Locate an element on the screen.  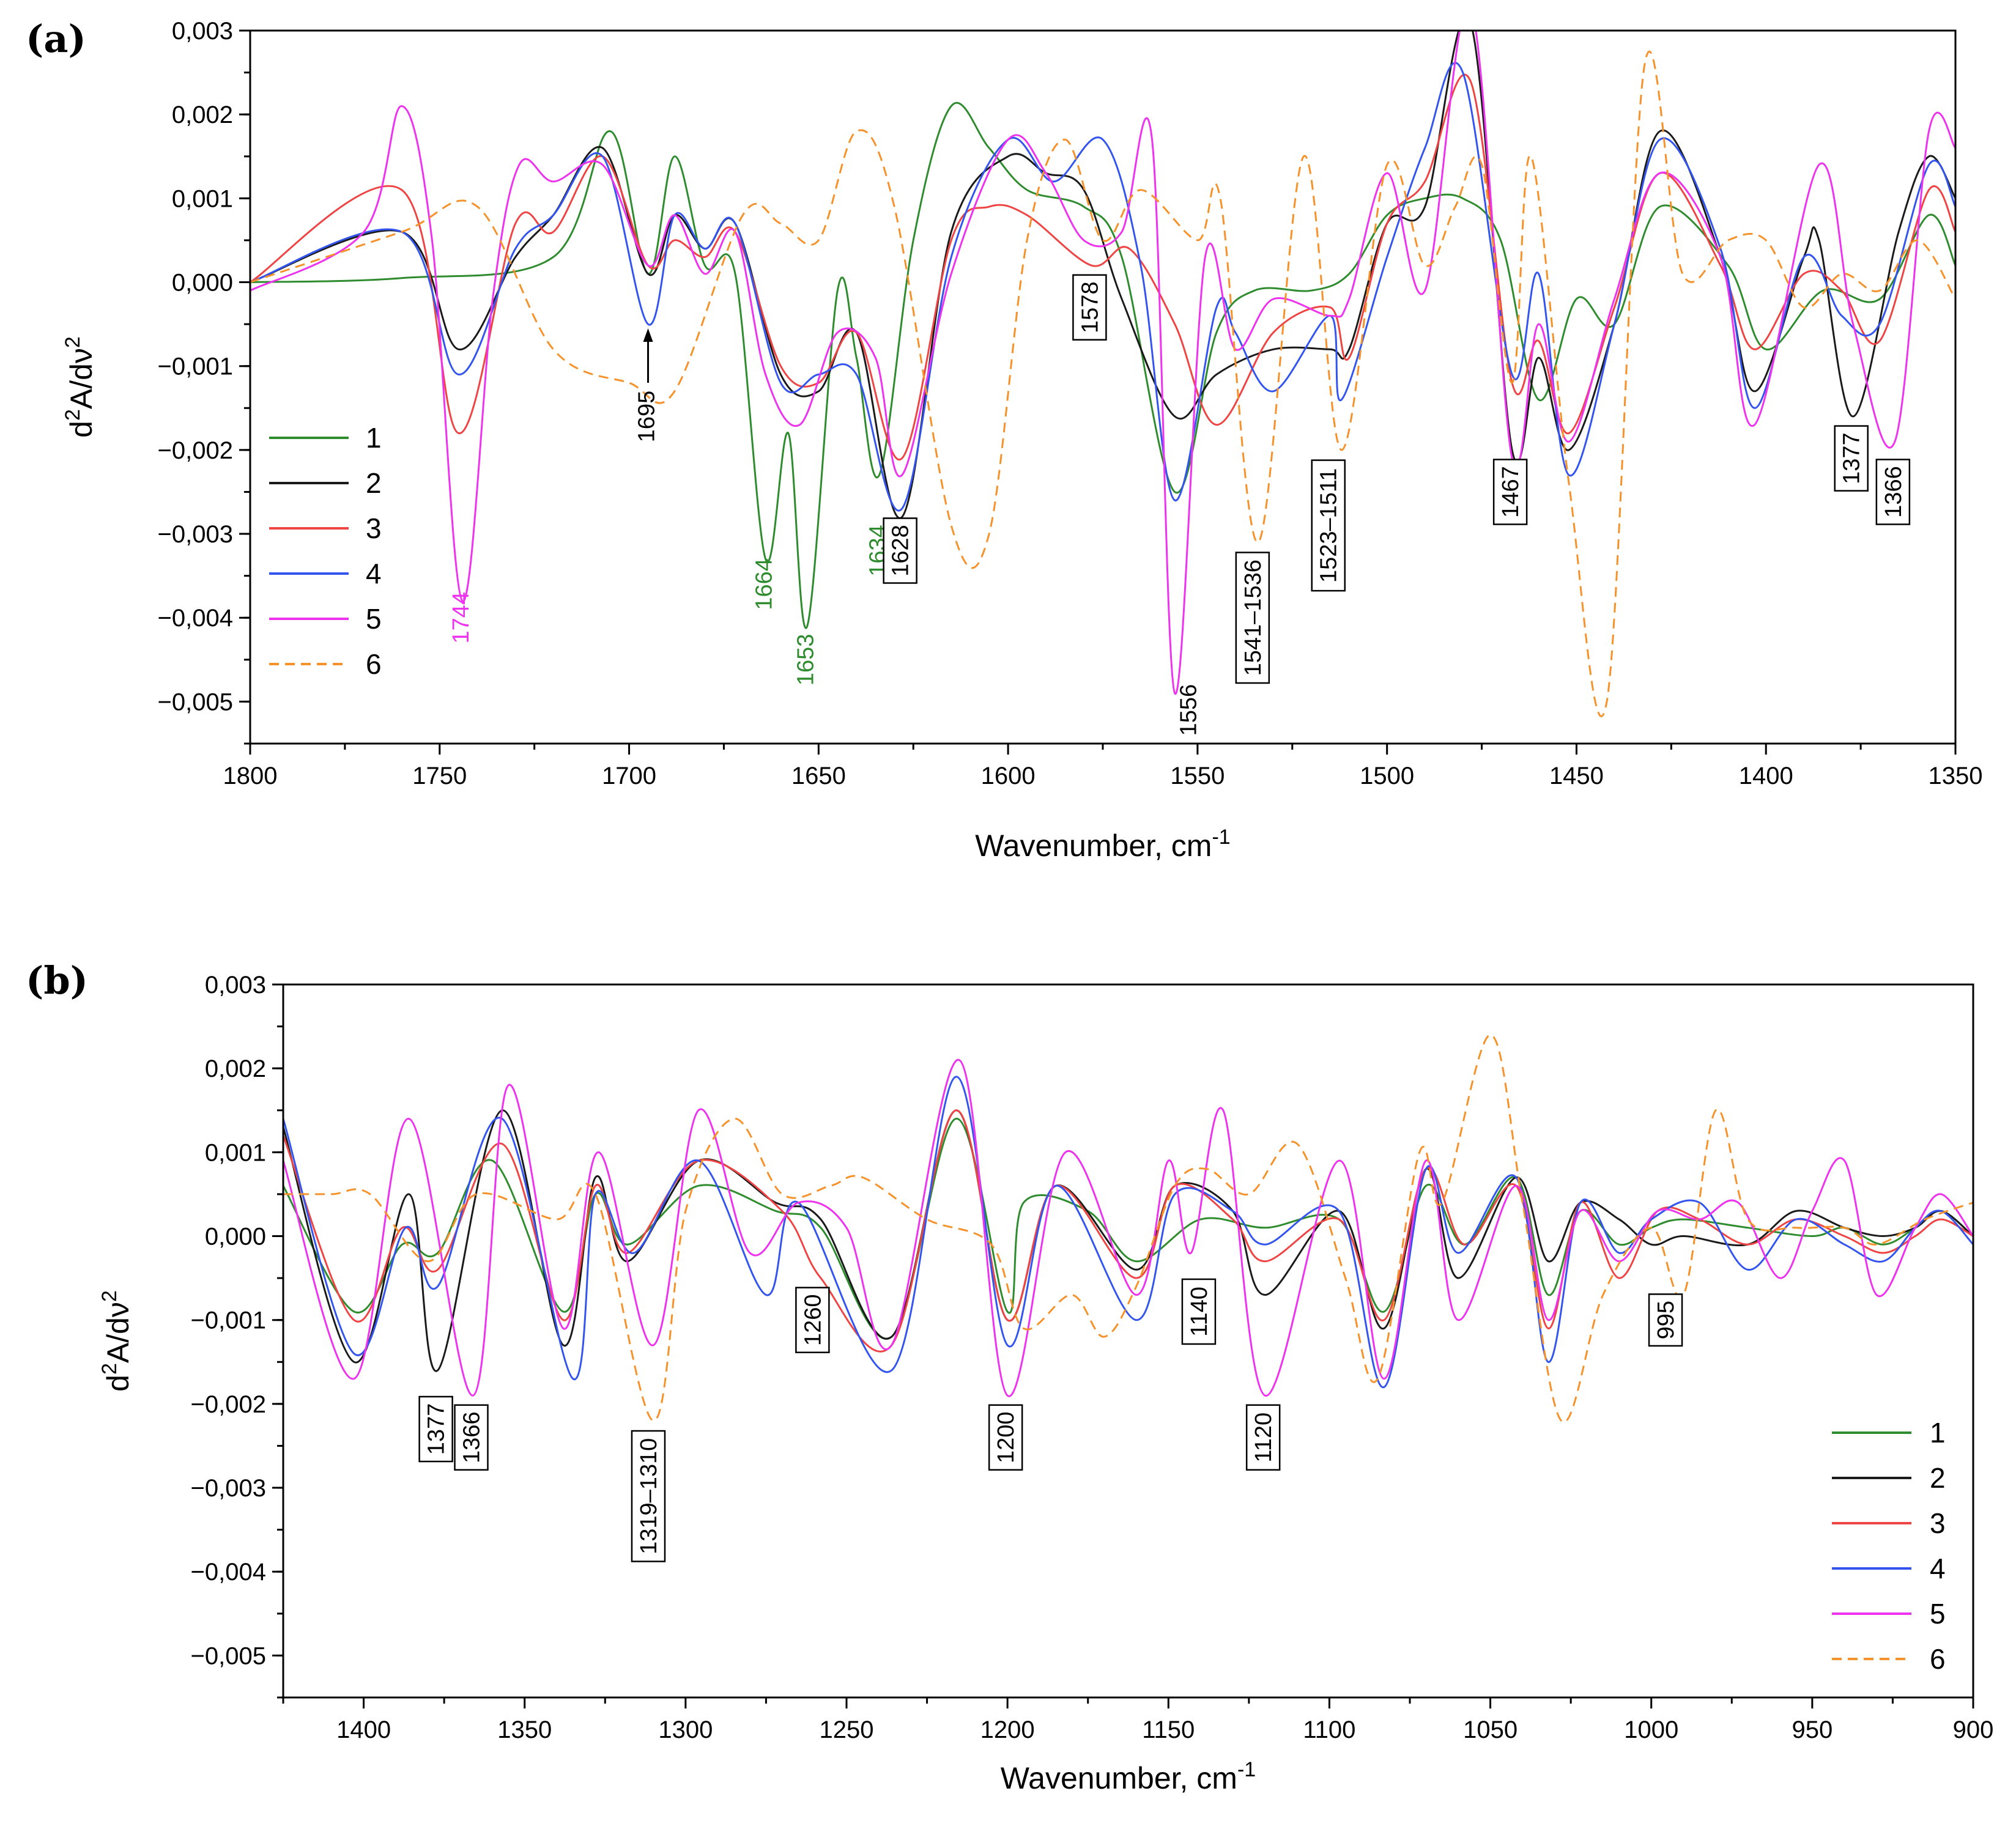
x-tick-label: 1150 is located at coordinates (1168, 1729).